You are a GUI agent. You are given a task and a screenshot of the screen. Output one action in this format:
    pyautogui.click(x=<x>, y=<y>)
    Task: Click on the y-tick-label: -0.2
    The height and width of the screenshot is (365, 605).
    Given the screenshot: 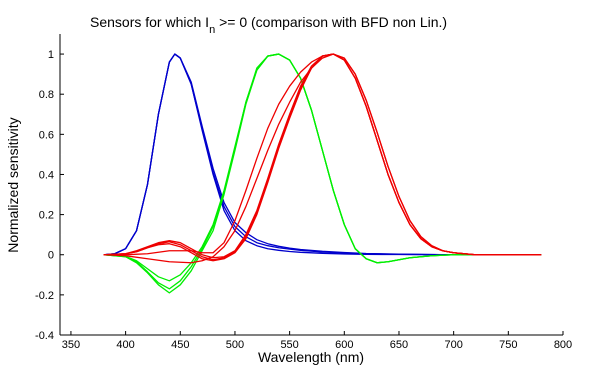 What is the action you would take?
    pyautogui.click(x=44, y=296)
    